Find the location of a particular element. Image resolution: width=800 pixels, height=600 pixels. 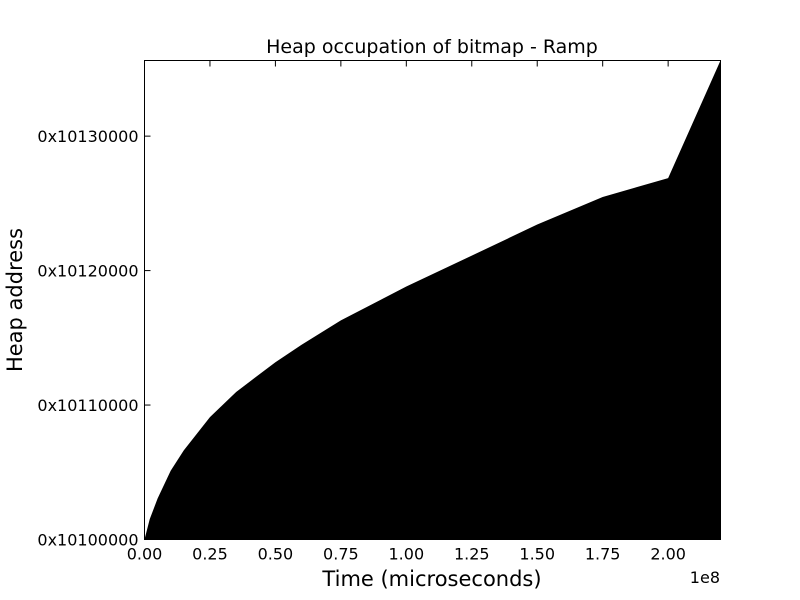

x-tick-label-4: 1.00 is located at coordinates (407, 554).